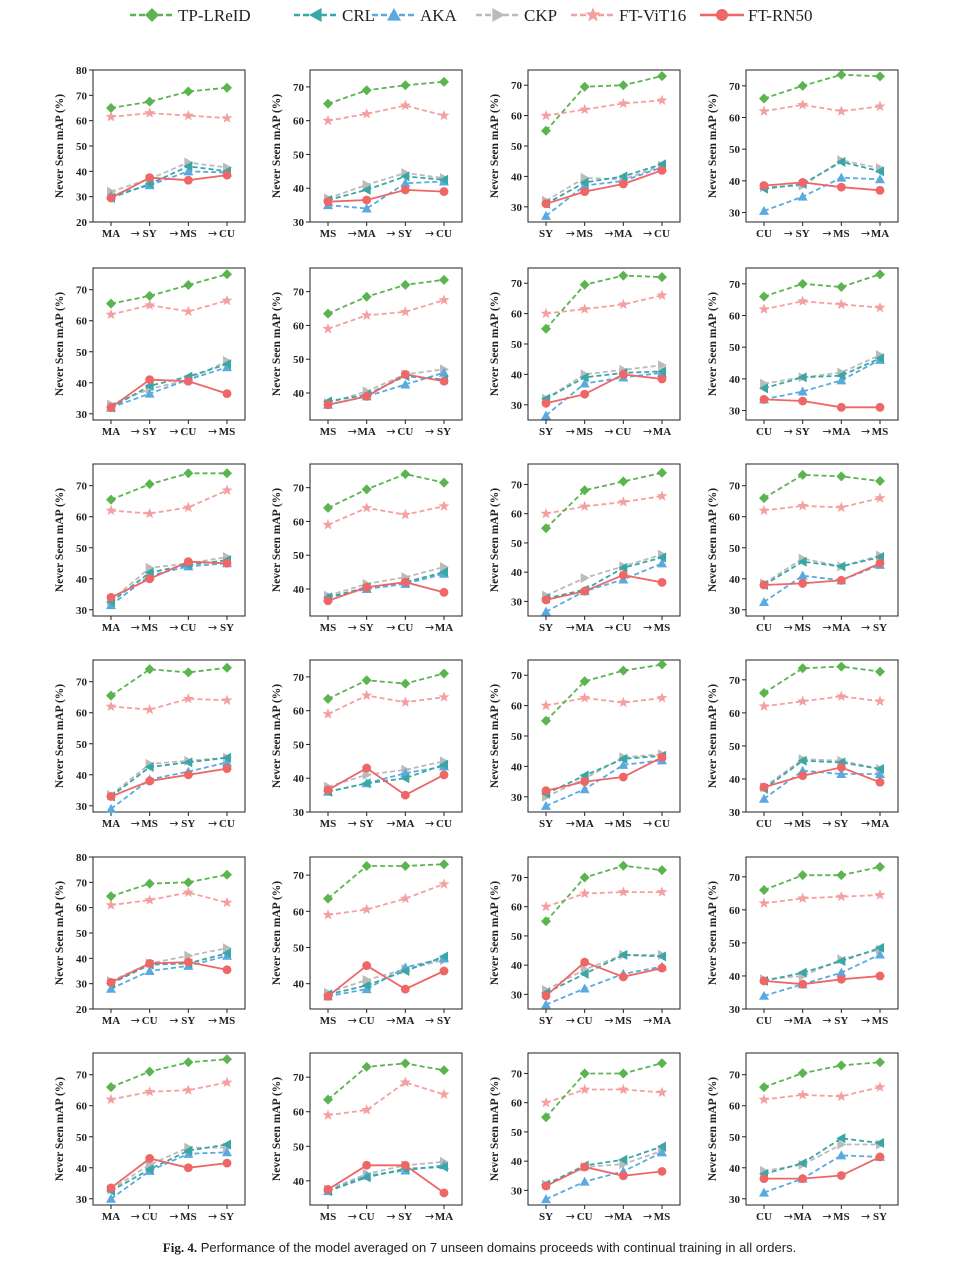 This screenshot has height=1278, width=959. What do you see at coordinates (585, 177) in the screenshot?
I see `point-ckp` at bounding box center [585, 177].